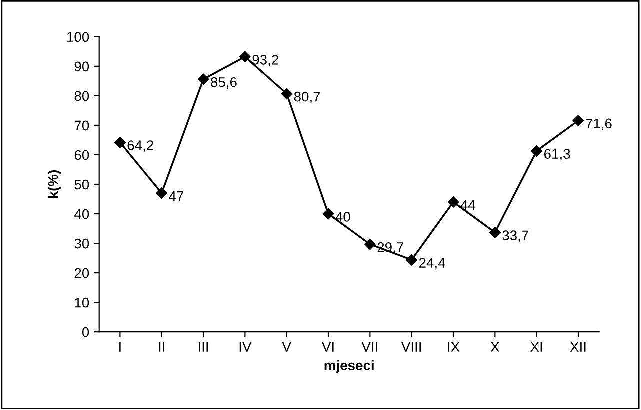 The image size is (641, 410). What do you see at coordinates (161, 347) in the screenshot?
I see `x-tick-label: II` at bounding box center [161, 347].